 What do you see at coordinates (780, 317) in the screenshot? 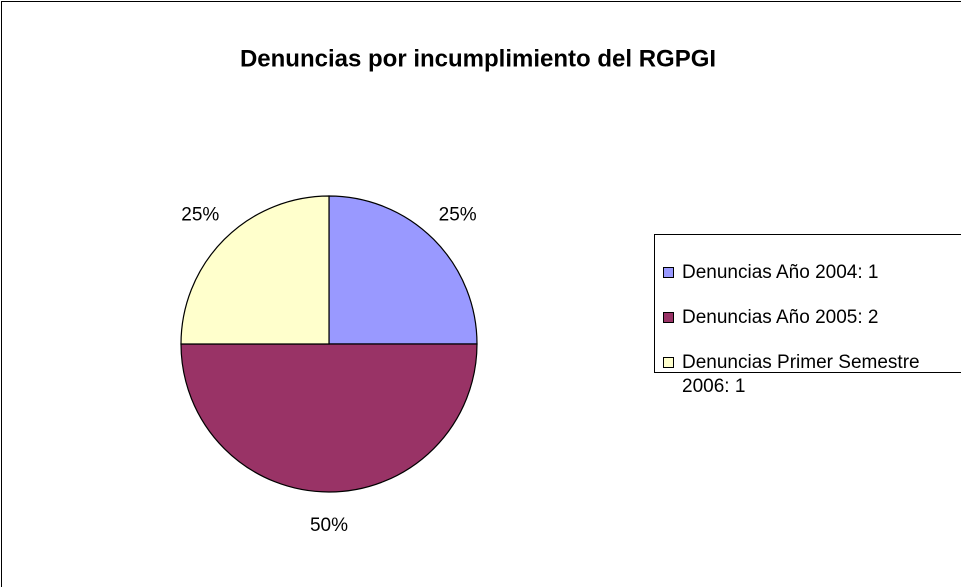
I see `legend-label: Denuncias Año 2005: 2` at bounding box center [780, 317].